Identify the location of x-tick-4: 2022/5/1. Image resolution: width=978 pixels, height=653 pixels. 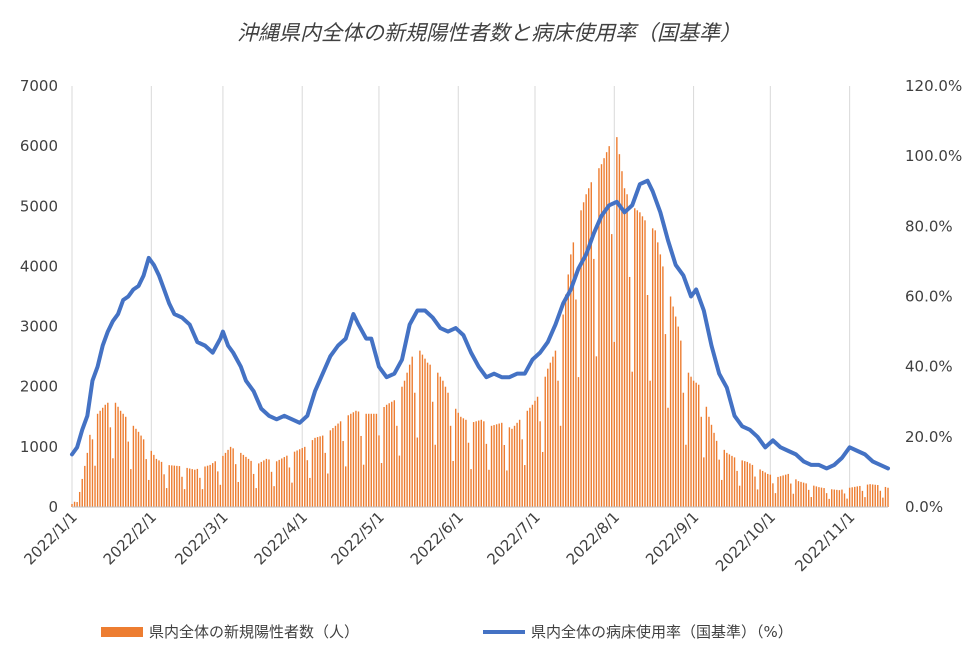
(357, 538).